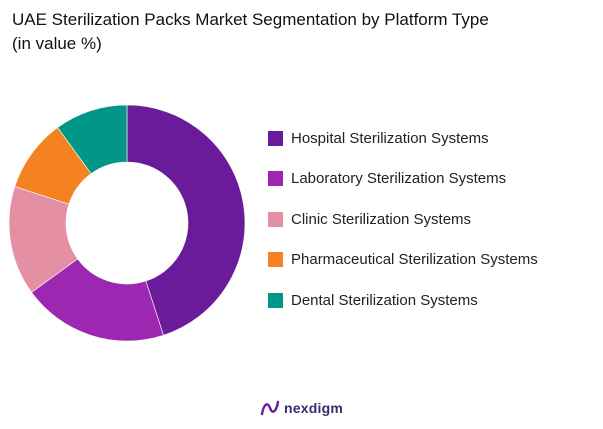 The width and height of the screenshot is (603, 429). What do you see at coordinates (270, 408) in the screenshot?
I see `nexdigm-logo-icon` at bounding box center [270, 408].